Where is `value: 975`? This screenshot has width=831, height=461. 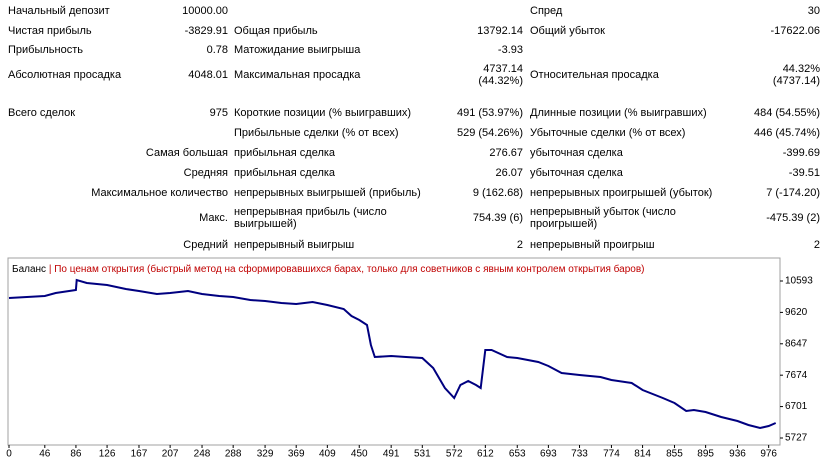 value: 975 is located at coordinates (218, 113).